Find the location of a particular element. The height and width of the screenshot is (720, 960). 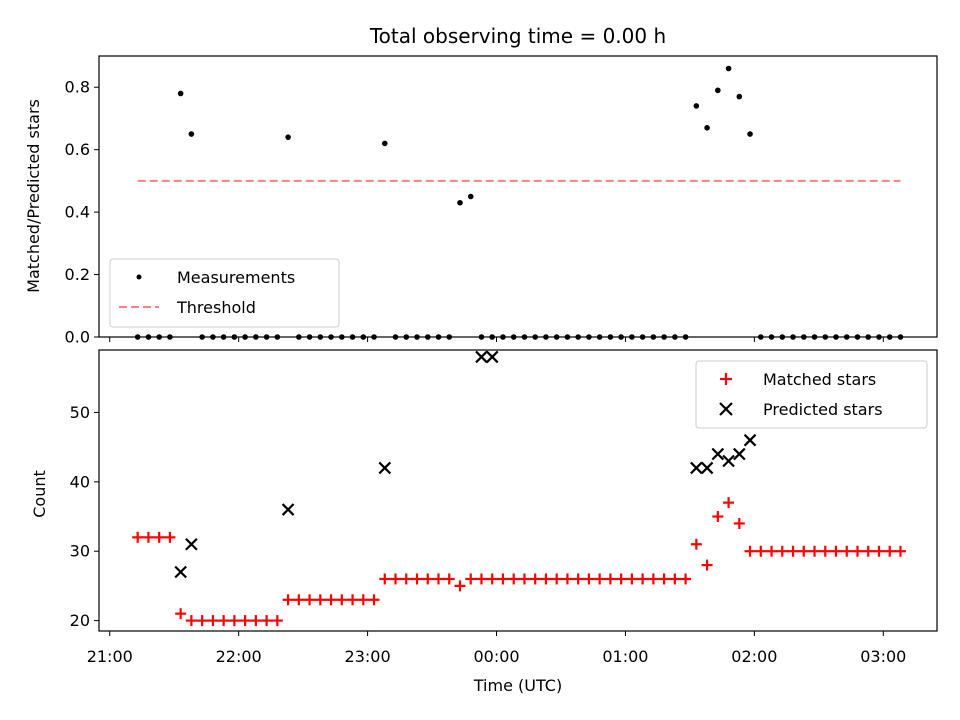

x-tick-label: 02:00 is located at coordinates (754, 656).